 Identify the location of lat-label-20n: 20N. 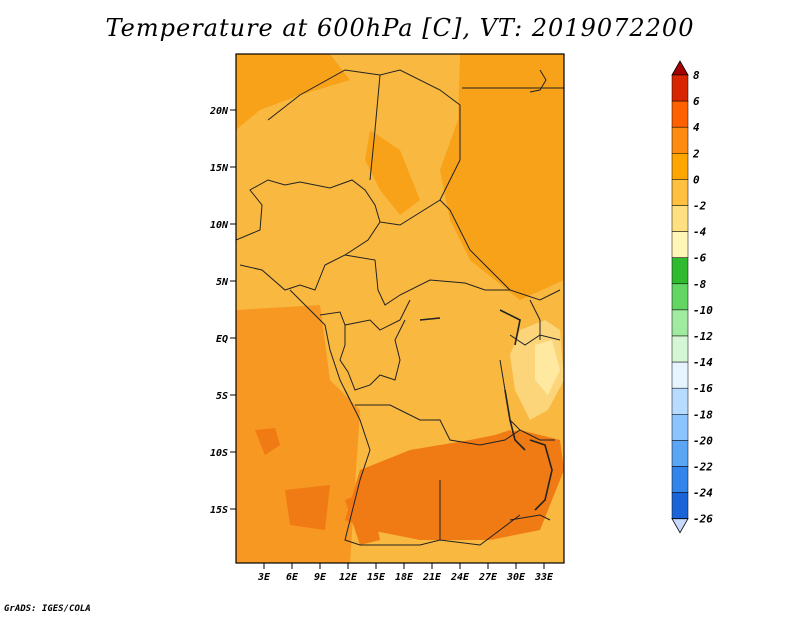
(219, 111).